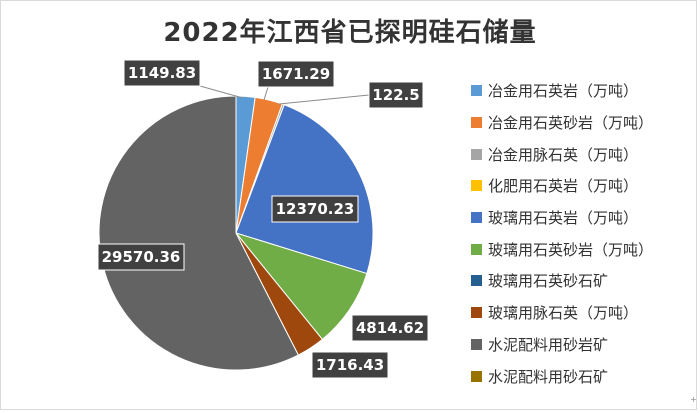 This screenshot has width=700, height=413. What do you see at coordinates (548, 376) in the screenshot?
I see `legend-label: 水泥配料用砂石矿` at bounding box center [548, 376].